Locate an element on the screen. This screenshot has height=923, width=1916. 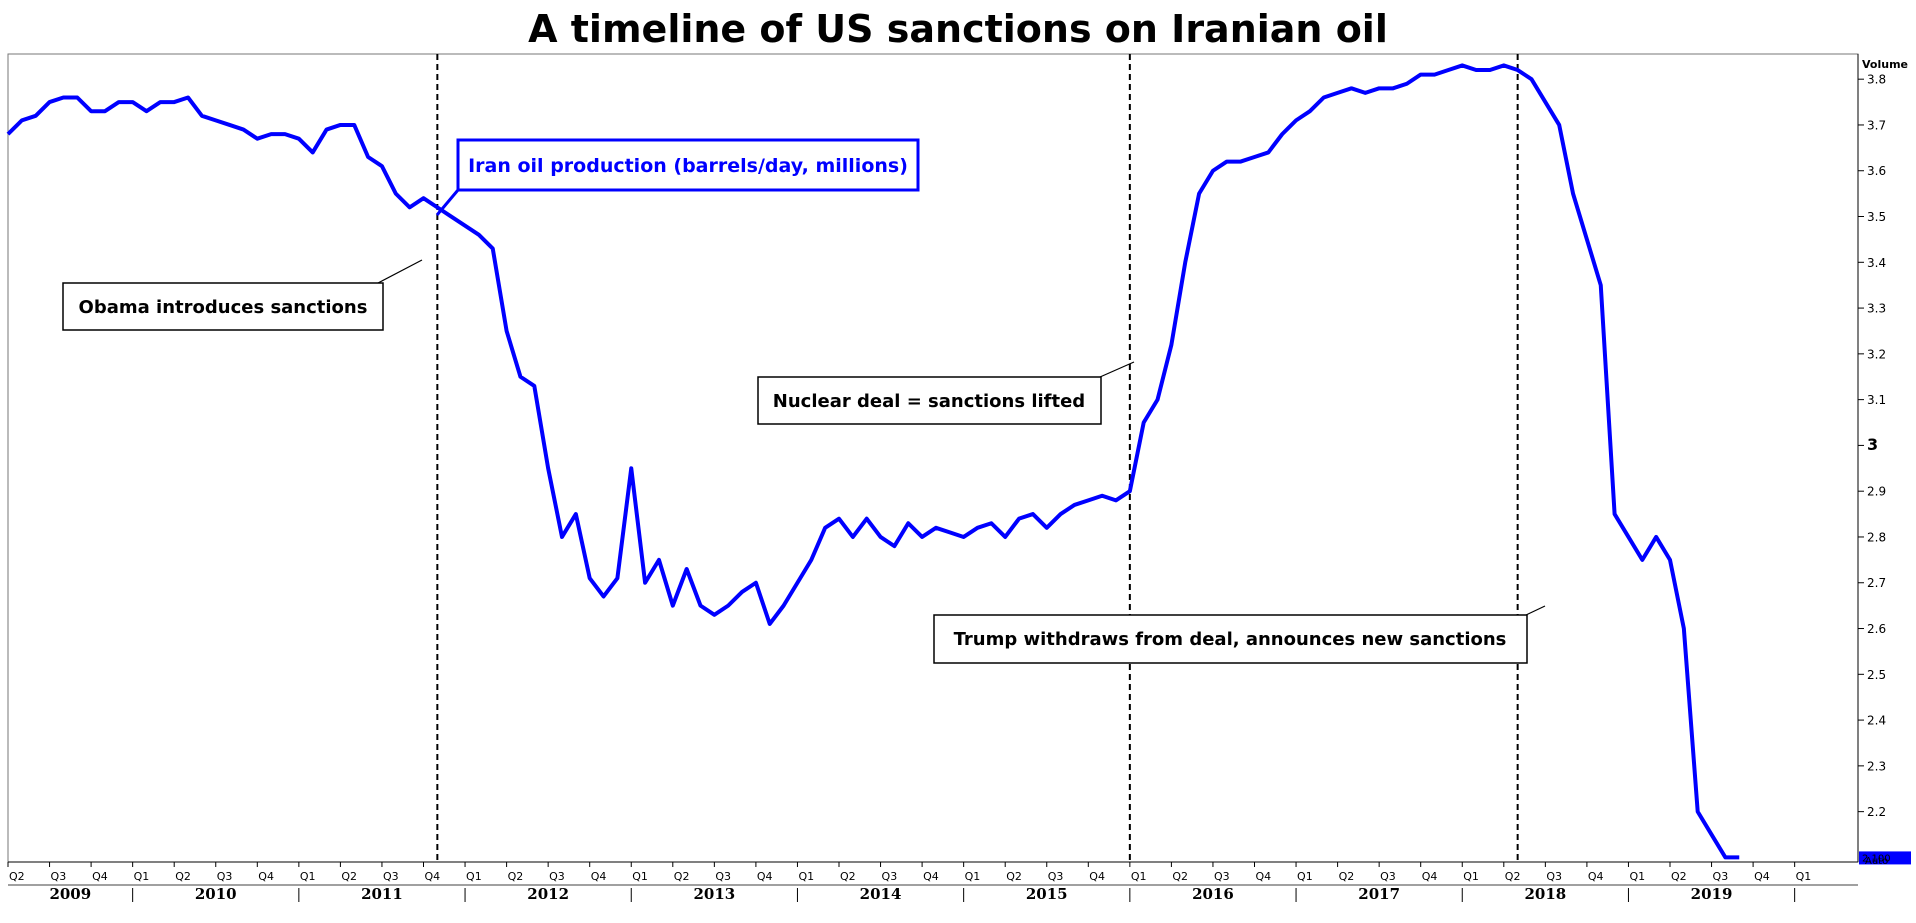
x-year-label: 2009 is located at coordinates (70, 894).